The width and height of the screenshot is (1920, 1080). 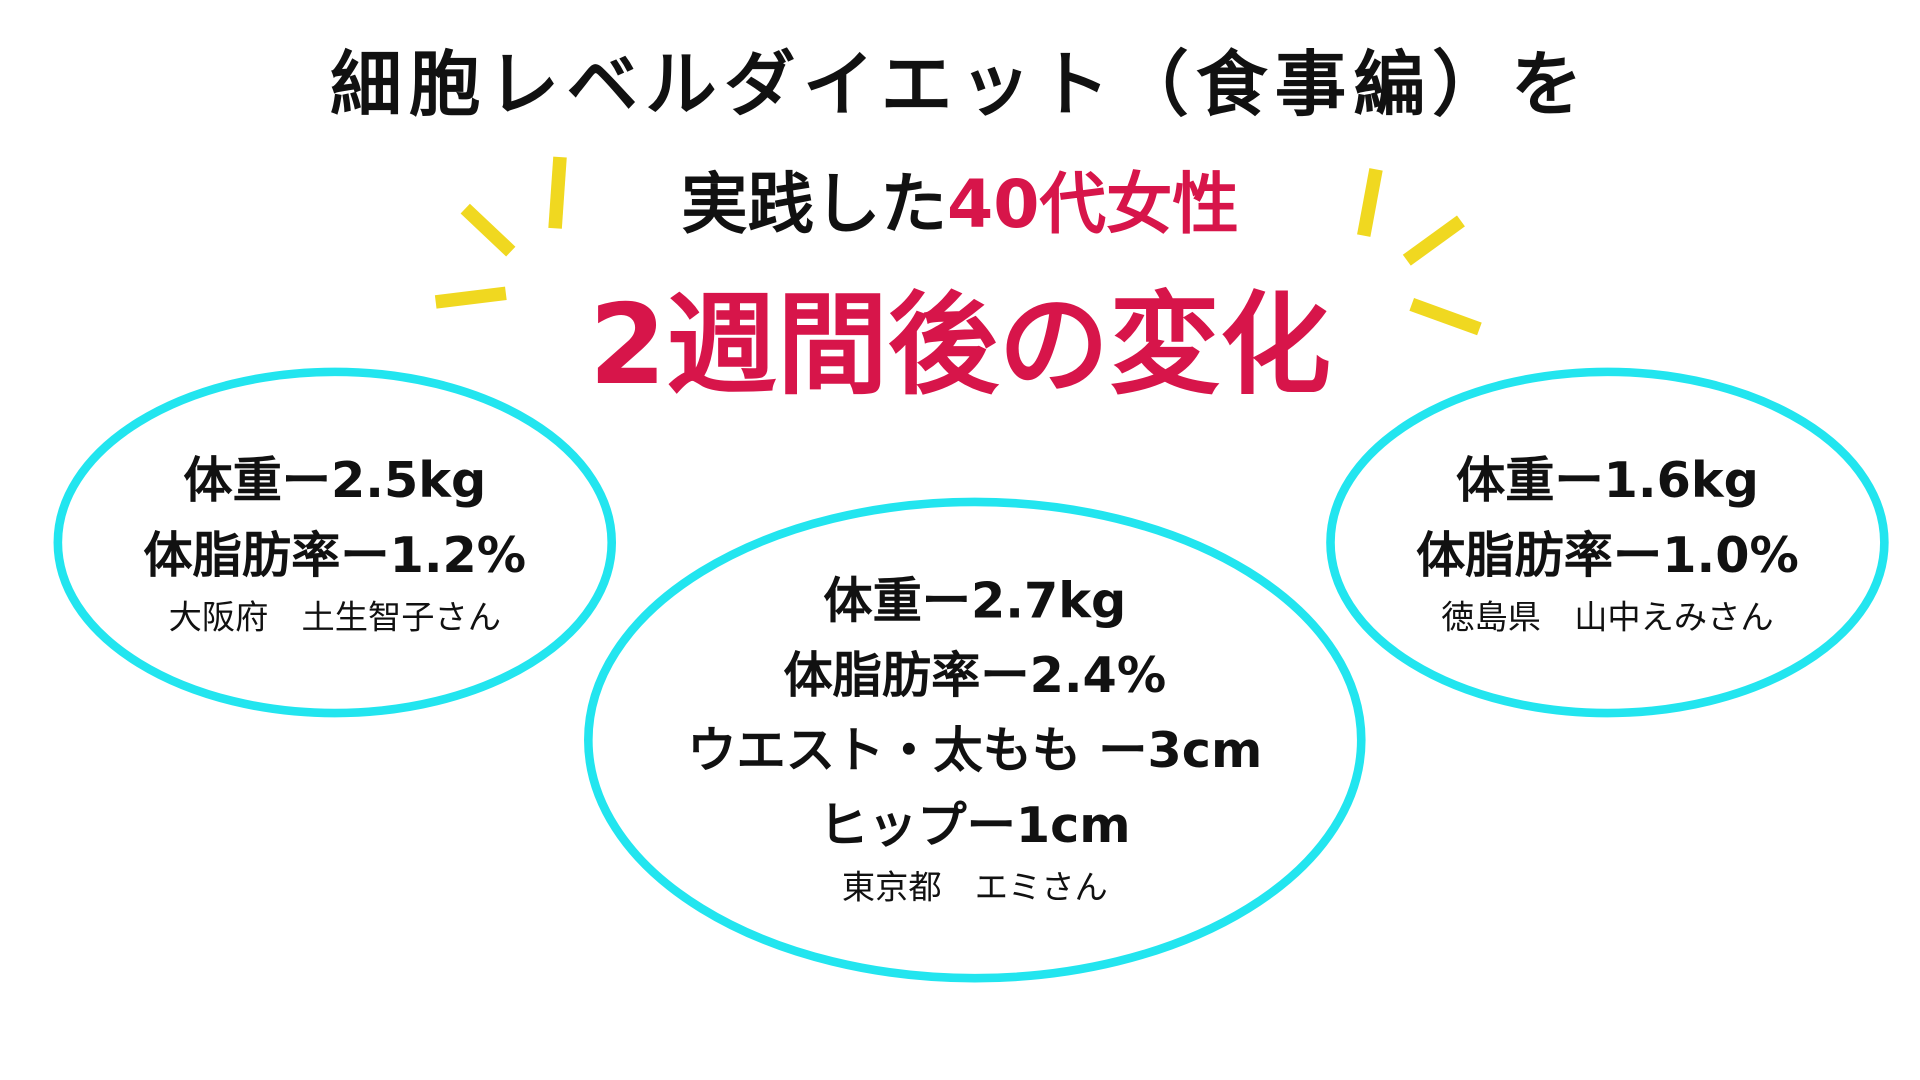 What do you see at coordinates (1607, 481) in the screenshot?
I see `weight-change: 体重ー1.6kg` at bounding box center [1607, 481].